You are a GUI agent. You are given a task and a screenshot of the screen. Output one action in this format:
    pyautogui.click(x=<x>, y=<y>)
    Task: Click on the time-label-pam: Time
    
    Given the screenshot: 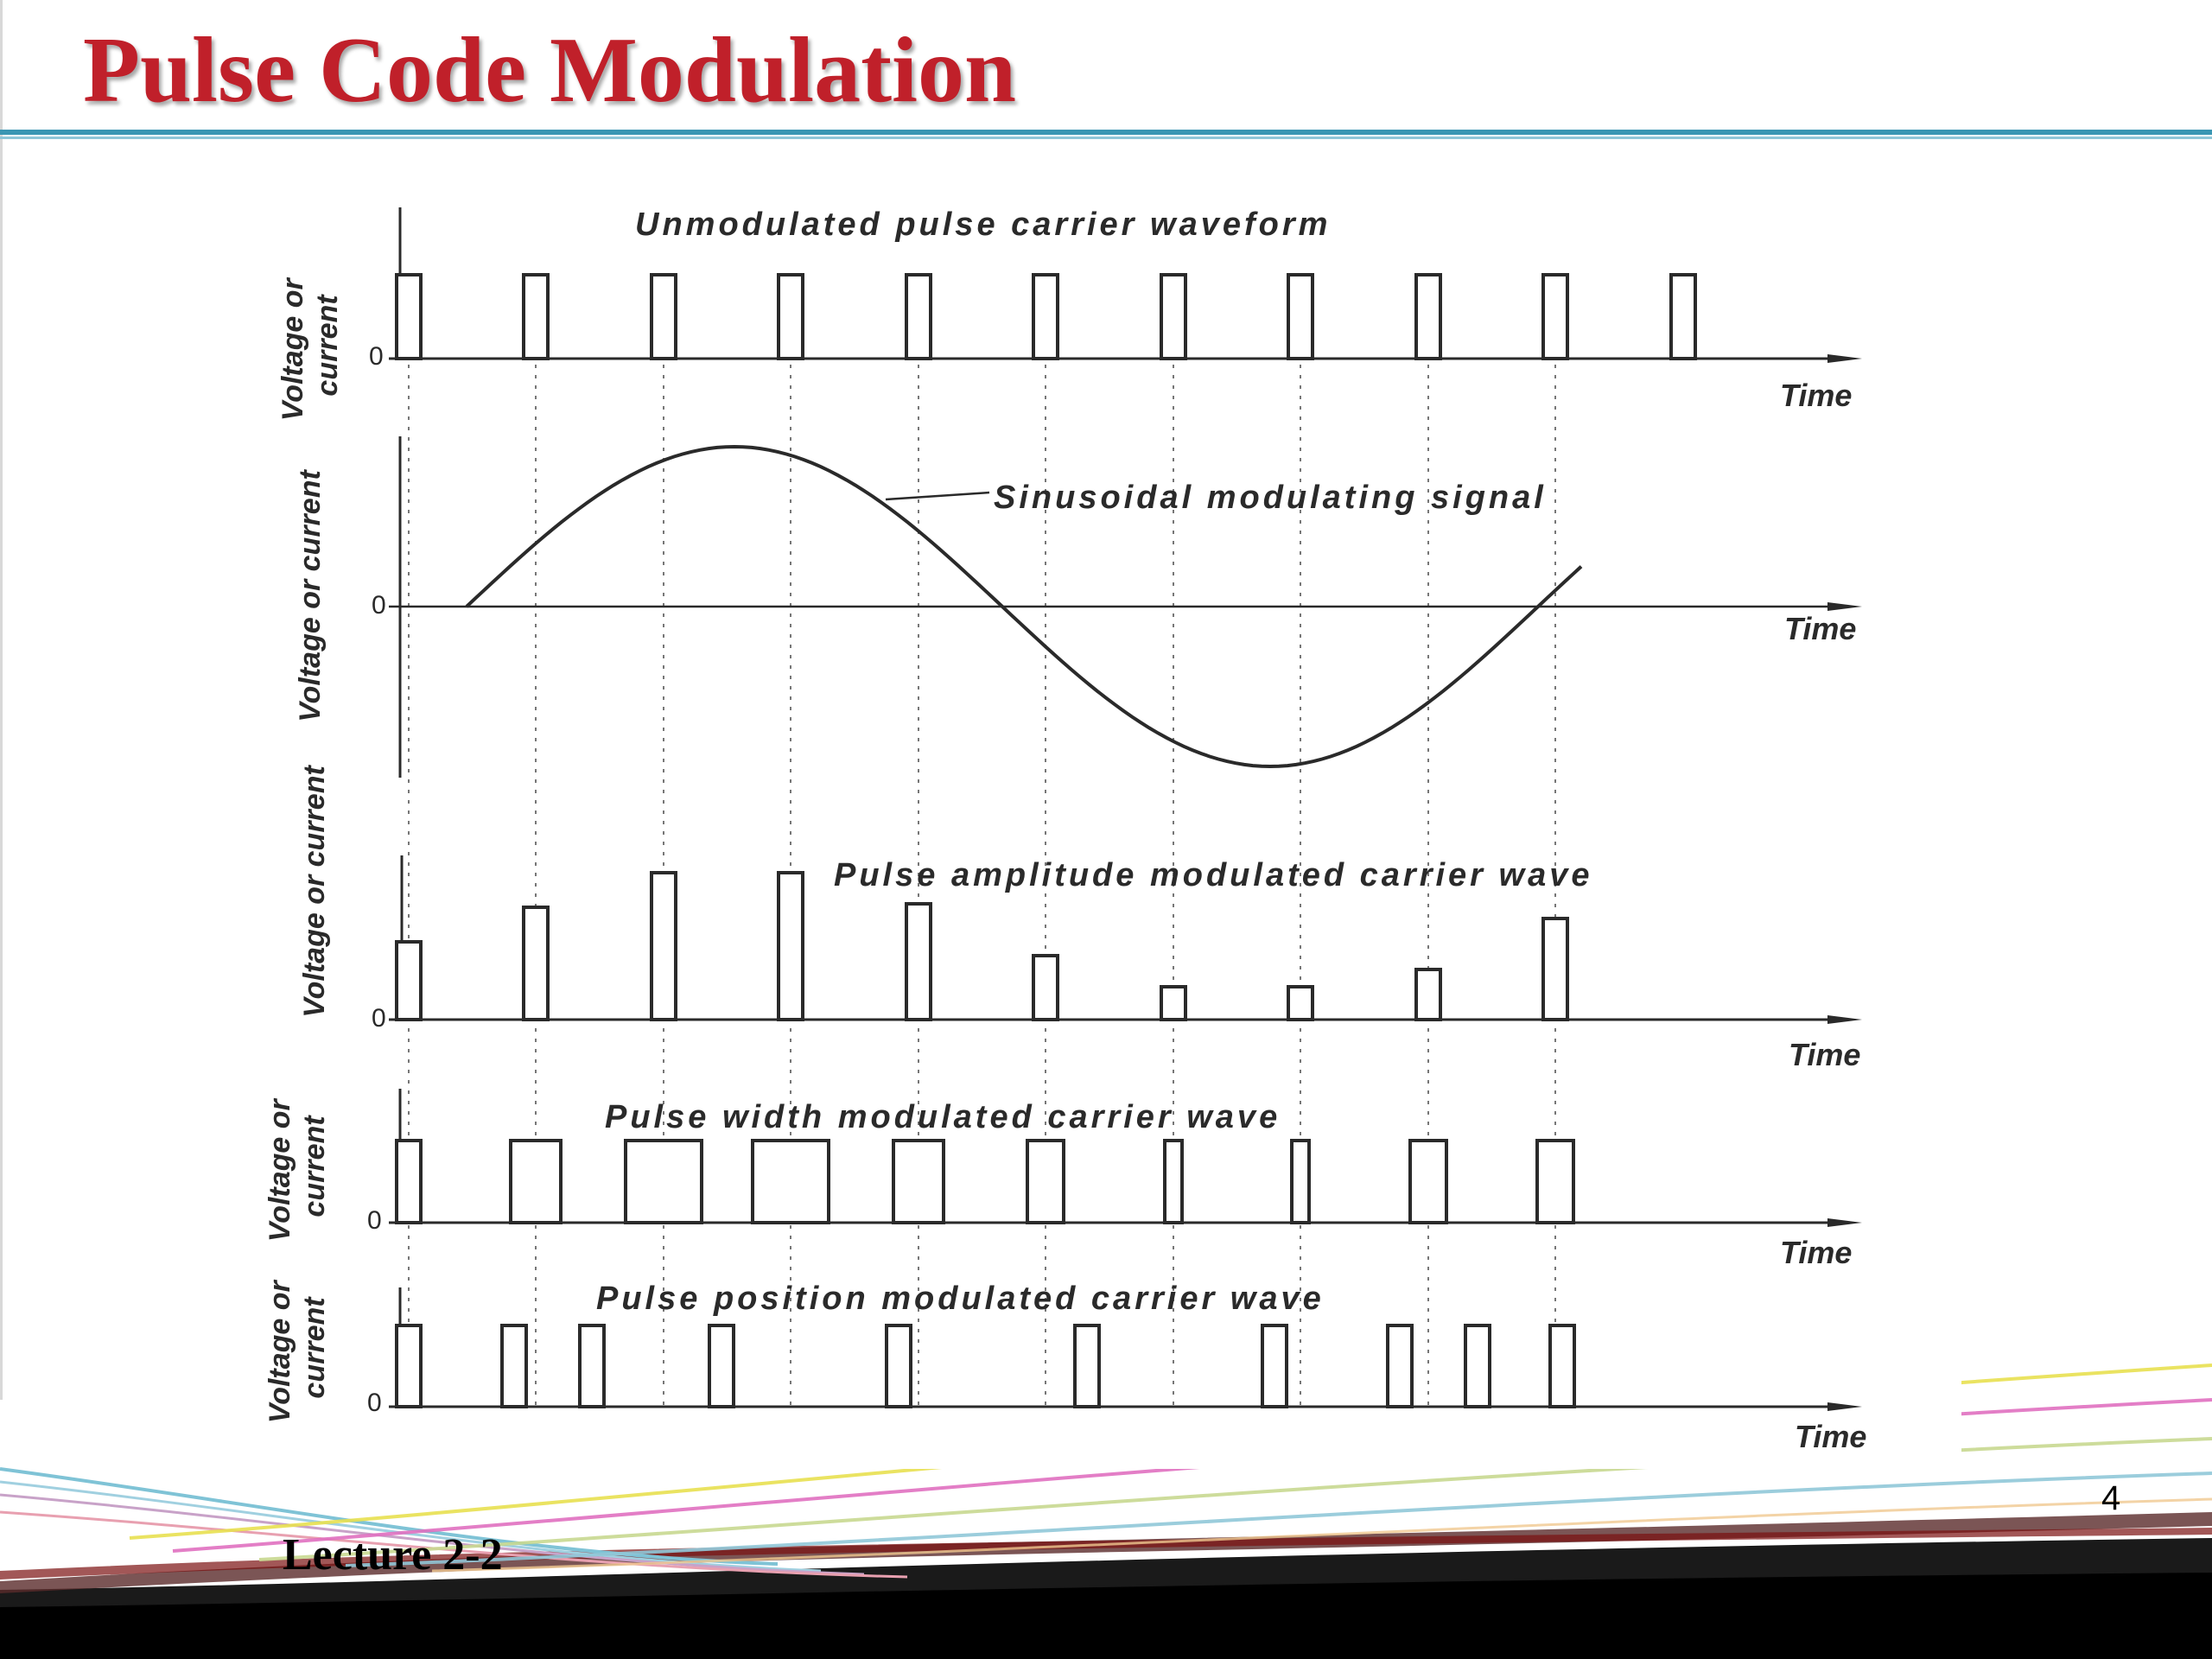 What is the action you would take?
    pyautogui.click(x=1824, y=1054)
    